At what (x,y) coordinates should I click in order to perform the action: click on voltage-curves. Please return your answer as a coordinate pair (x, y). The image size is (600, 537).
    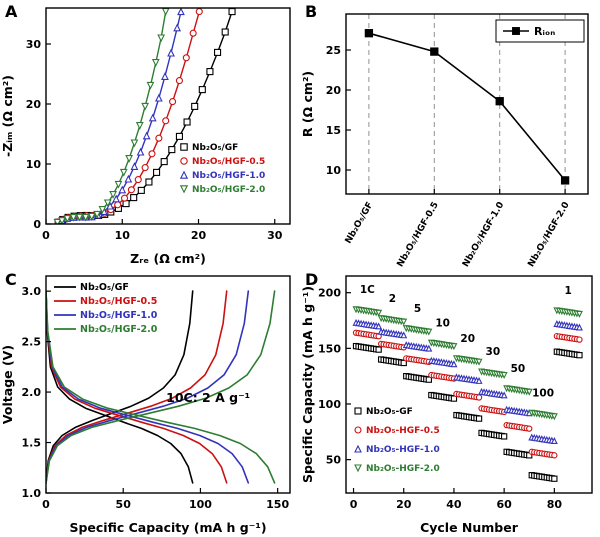
    Looking at the image, I should click on (161, 387).